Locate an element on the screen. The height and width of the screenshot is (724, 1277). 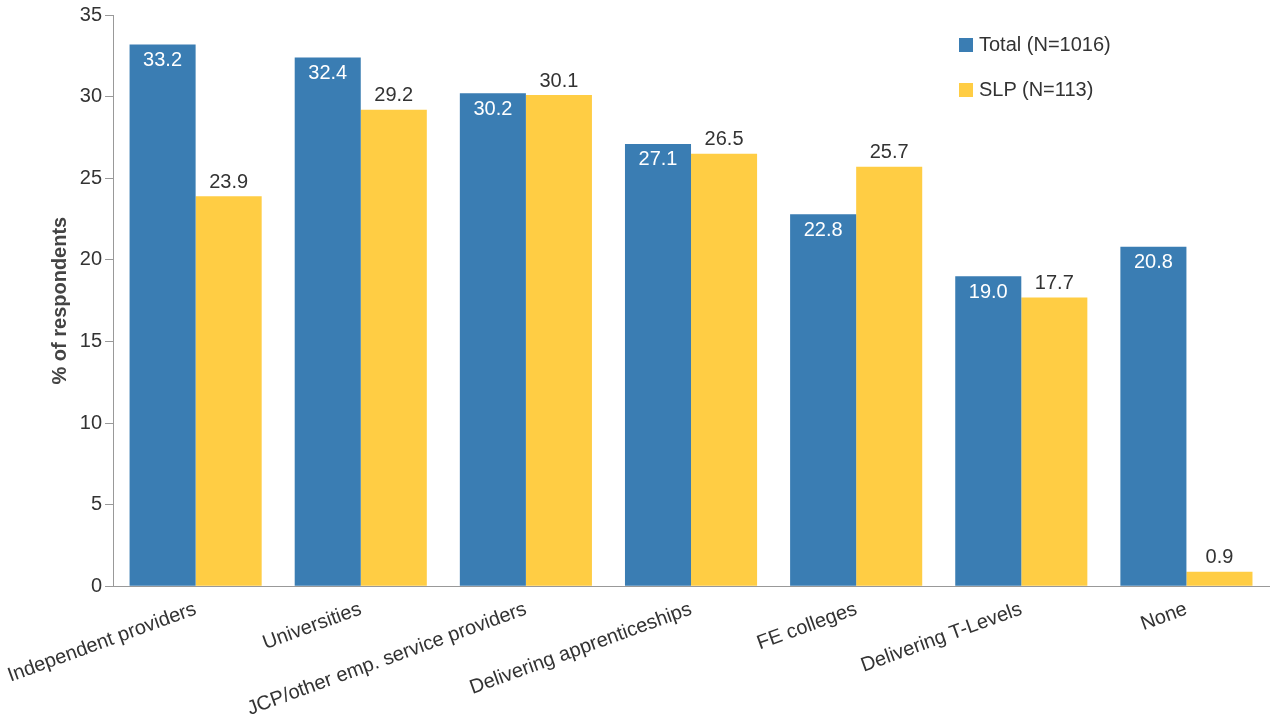
data-label: 26.5 is located at coordinates (724, 138).